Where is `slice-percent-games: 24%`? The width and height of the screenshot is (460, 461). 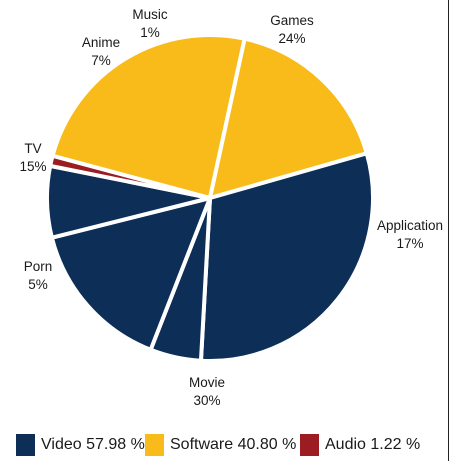 slice-percent-games: 24% is located at coordinates (291, 38).